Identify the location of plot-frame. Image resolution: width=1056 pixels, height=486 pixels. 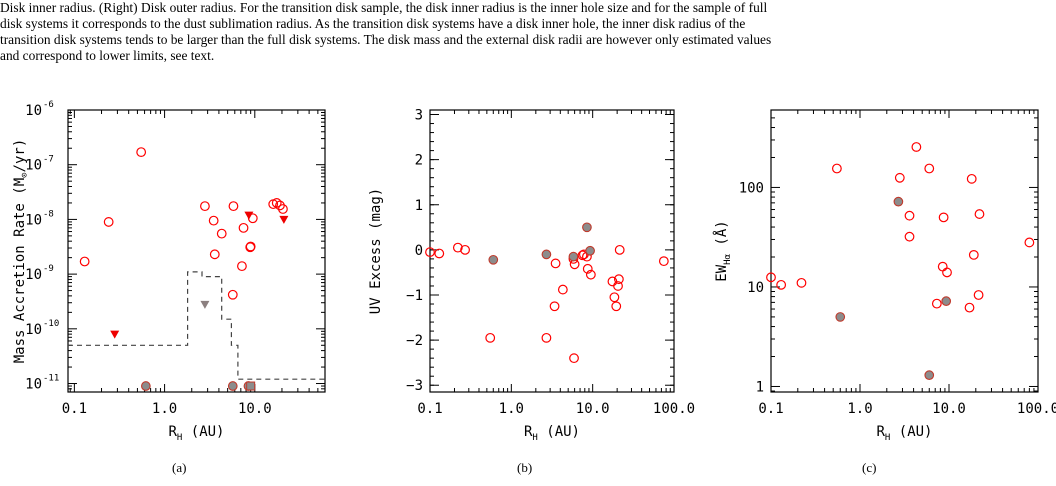
(904, 251).